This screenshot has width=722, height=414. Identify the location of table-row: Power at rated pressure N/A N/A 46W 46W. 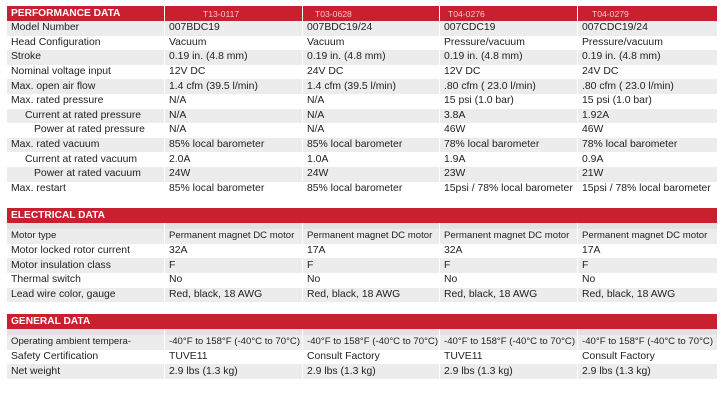
(361, 130).